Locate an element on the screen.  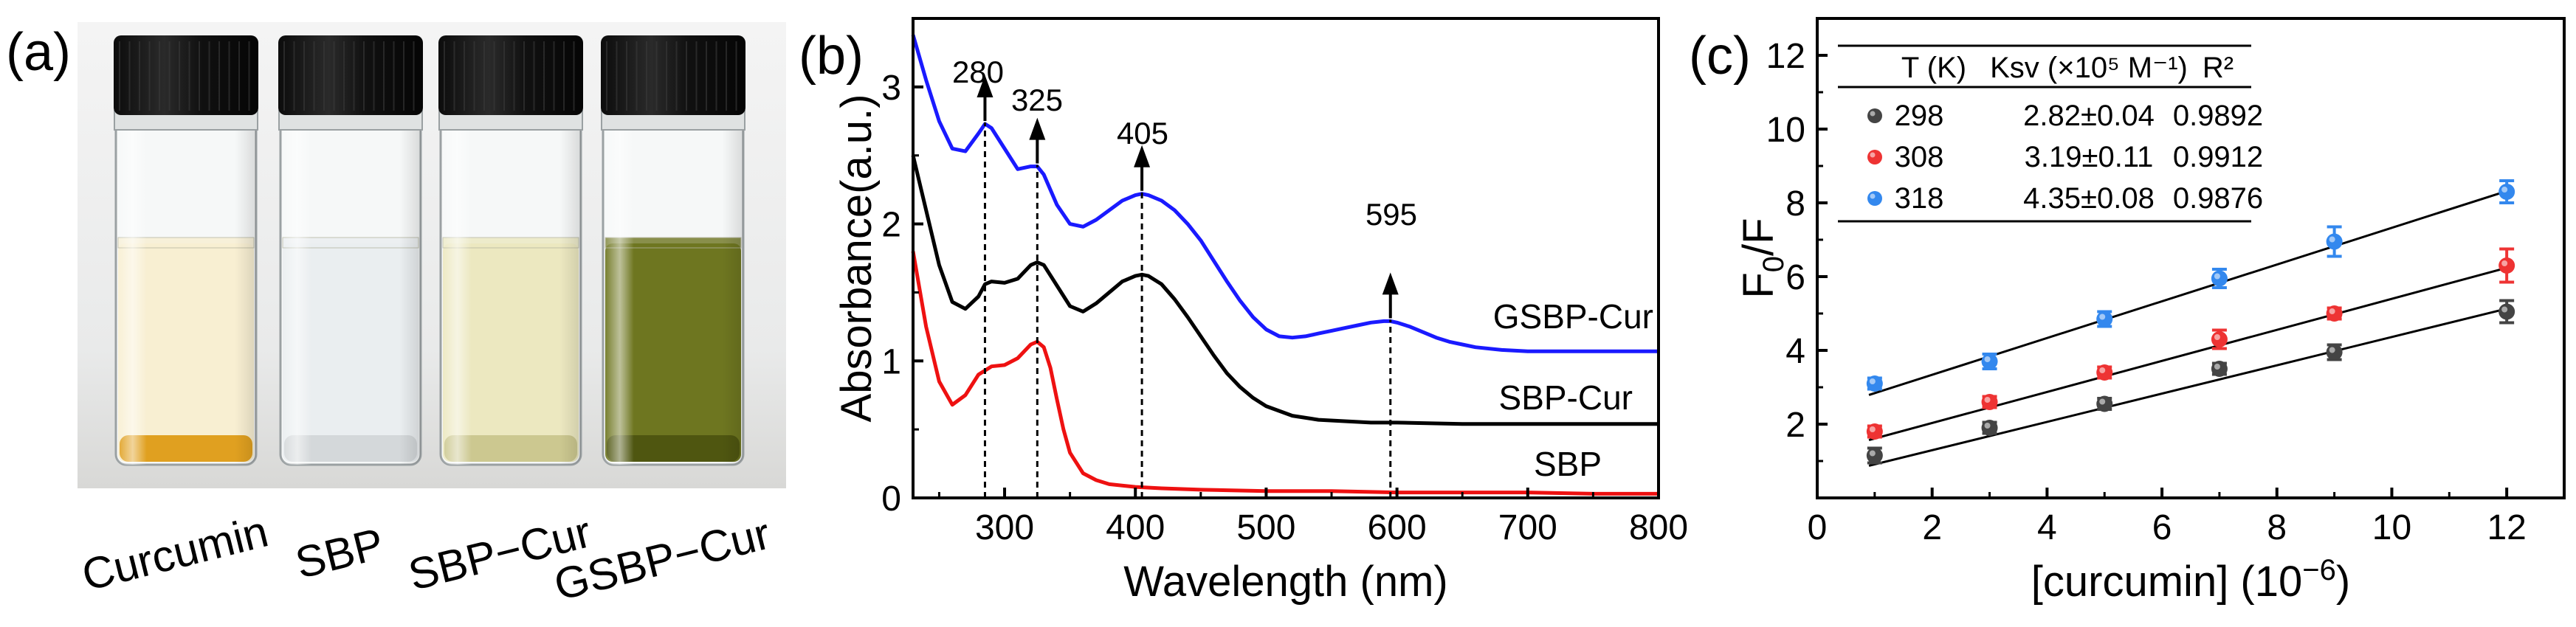
vial-label-0: Curcumin is located at coordinates (174, 553).